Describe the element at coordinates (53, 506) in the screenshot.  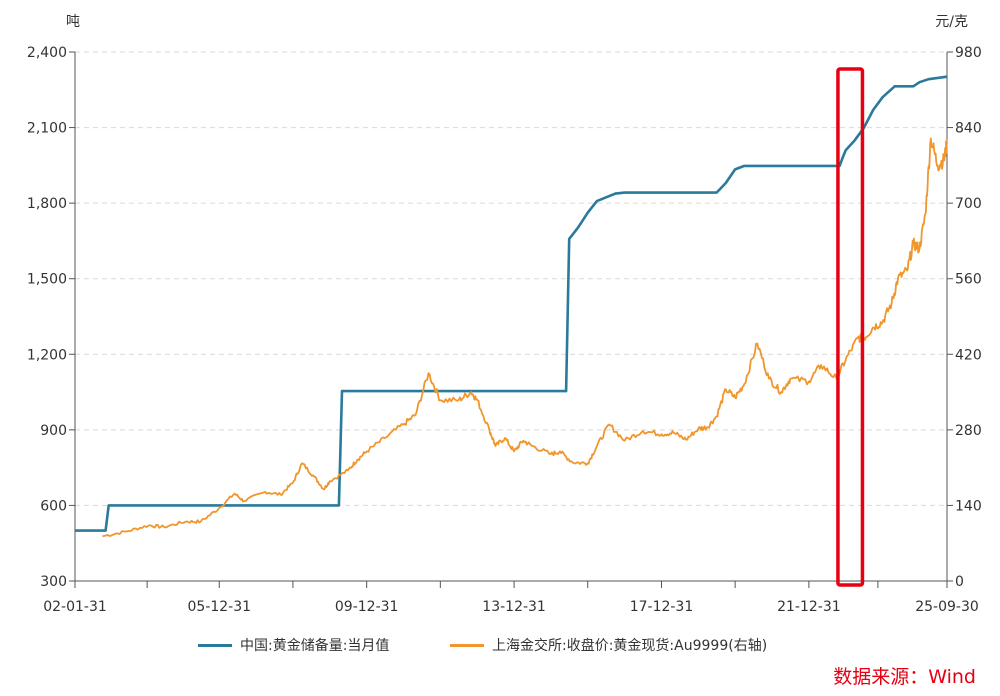
I see `left-axis-tick-label: 600` at that location.